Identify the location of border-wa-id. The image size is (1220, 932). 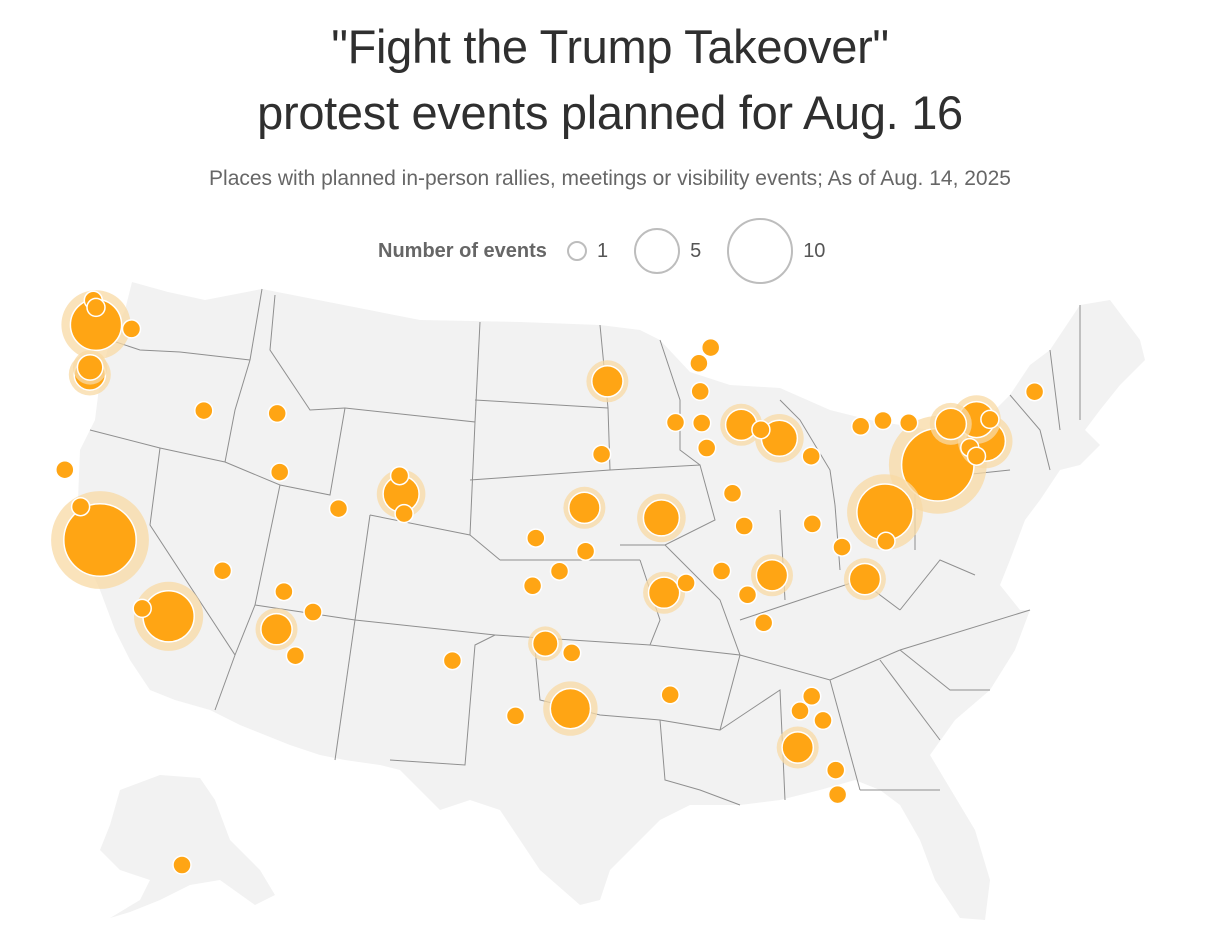
(256, 324).